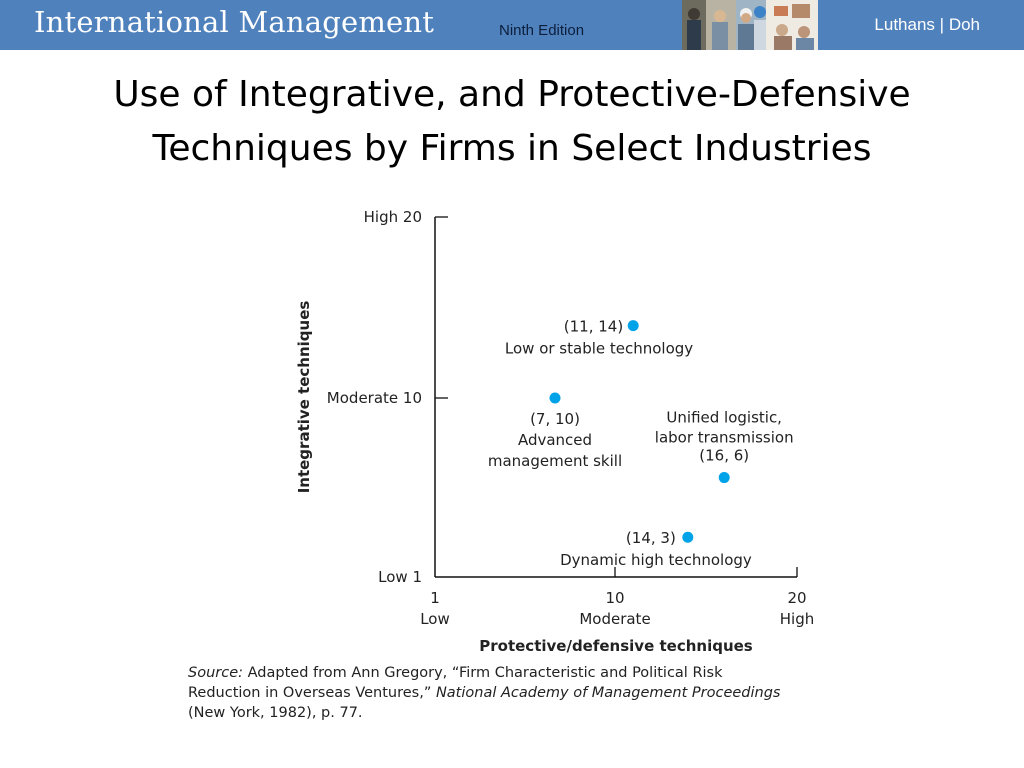 The height and width of the screenshot is (768, 1024). What do you see at coordinates (312, 693) in the screenshot?
I see `source-line2-text: Reduction in Overseas Ventures,”` at bounding box center [312, 693].